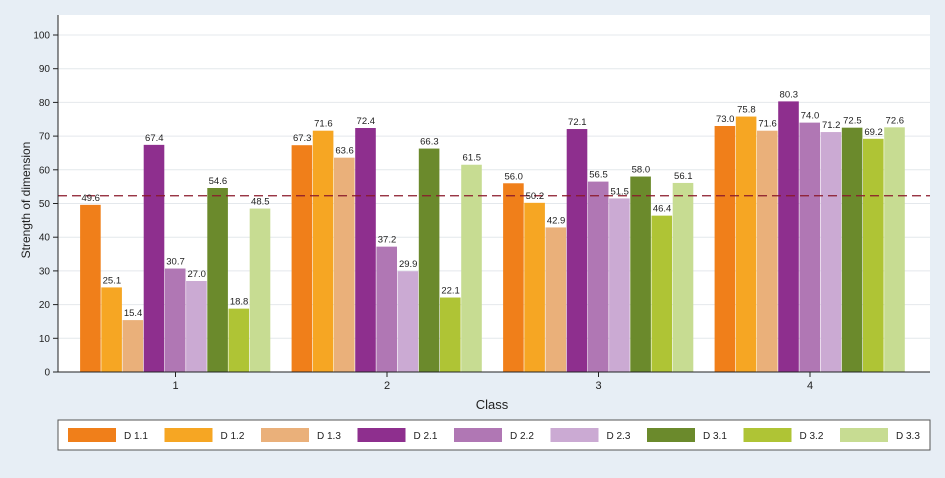 This screenshot has height=478, width=945. I want to click on legend-label: D 1.2, so click(233, 436).